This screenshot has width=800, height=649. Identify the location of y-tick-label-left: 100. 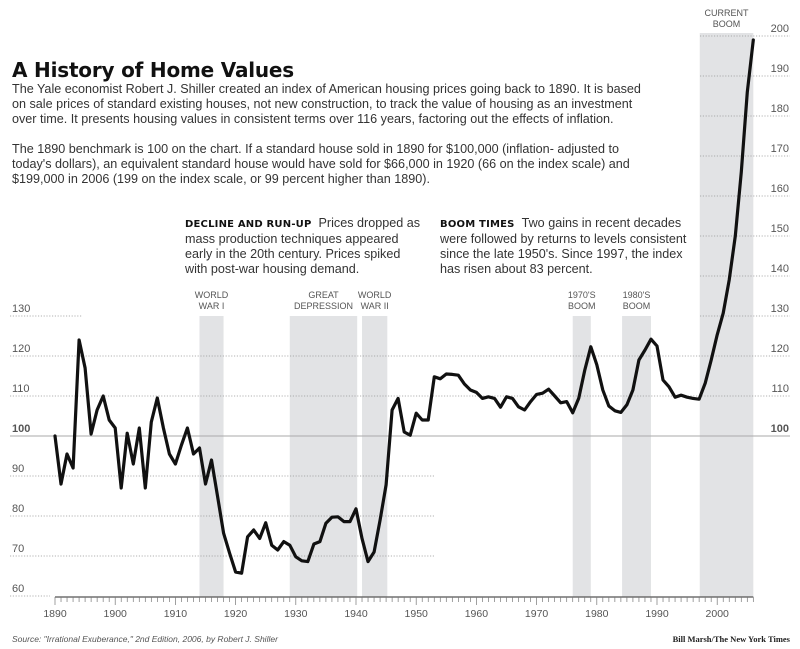
(21, 429).